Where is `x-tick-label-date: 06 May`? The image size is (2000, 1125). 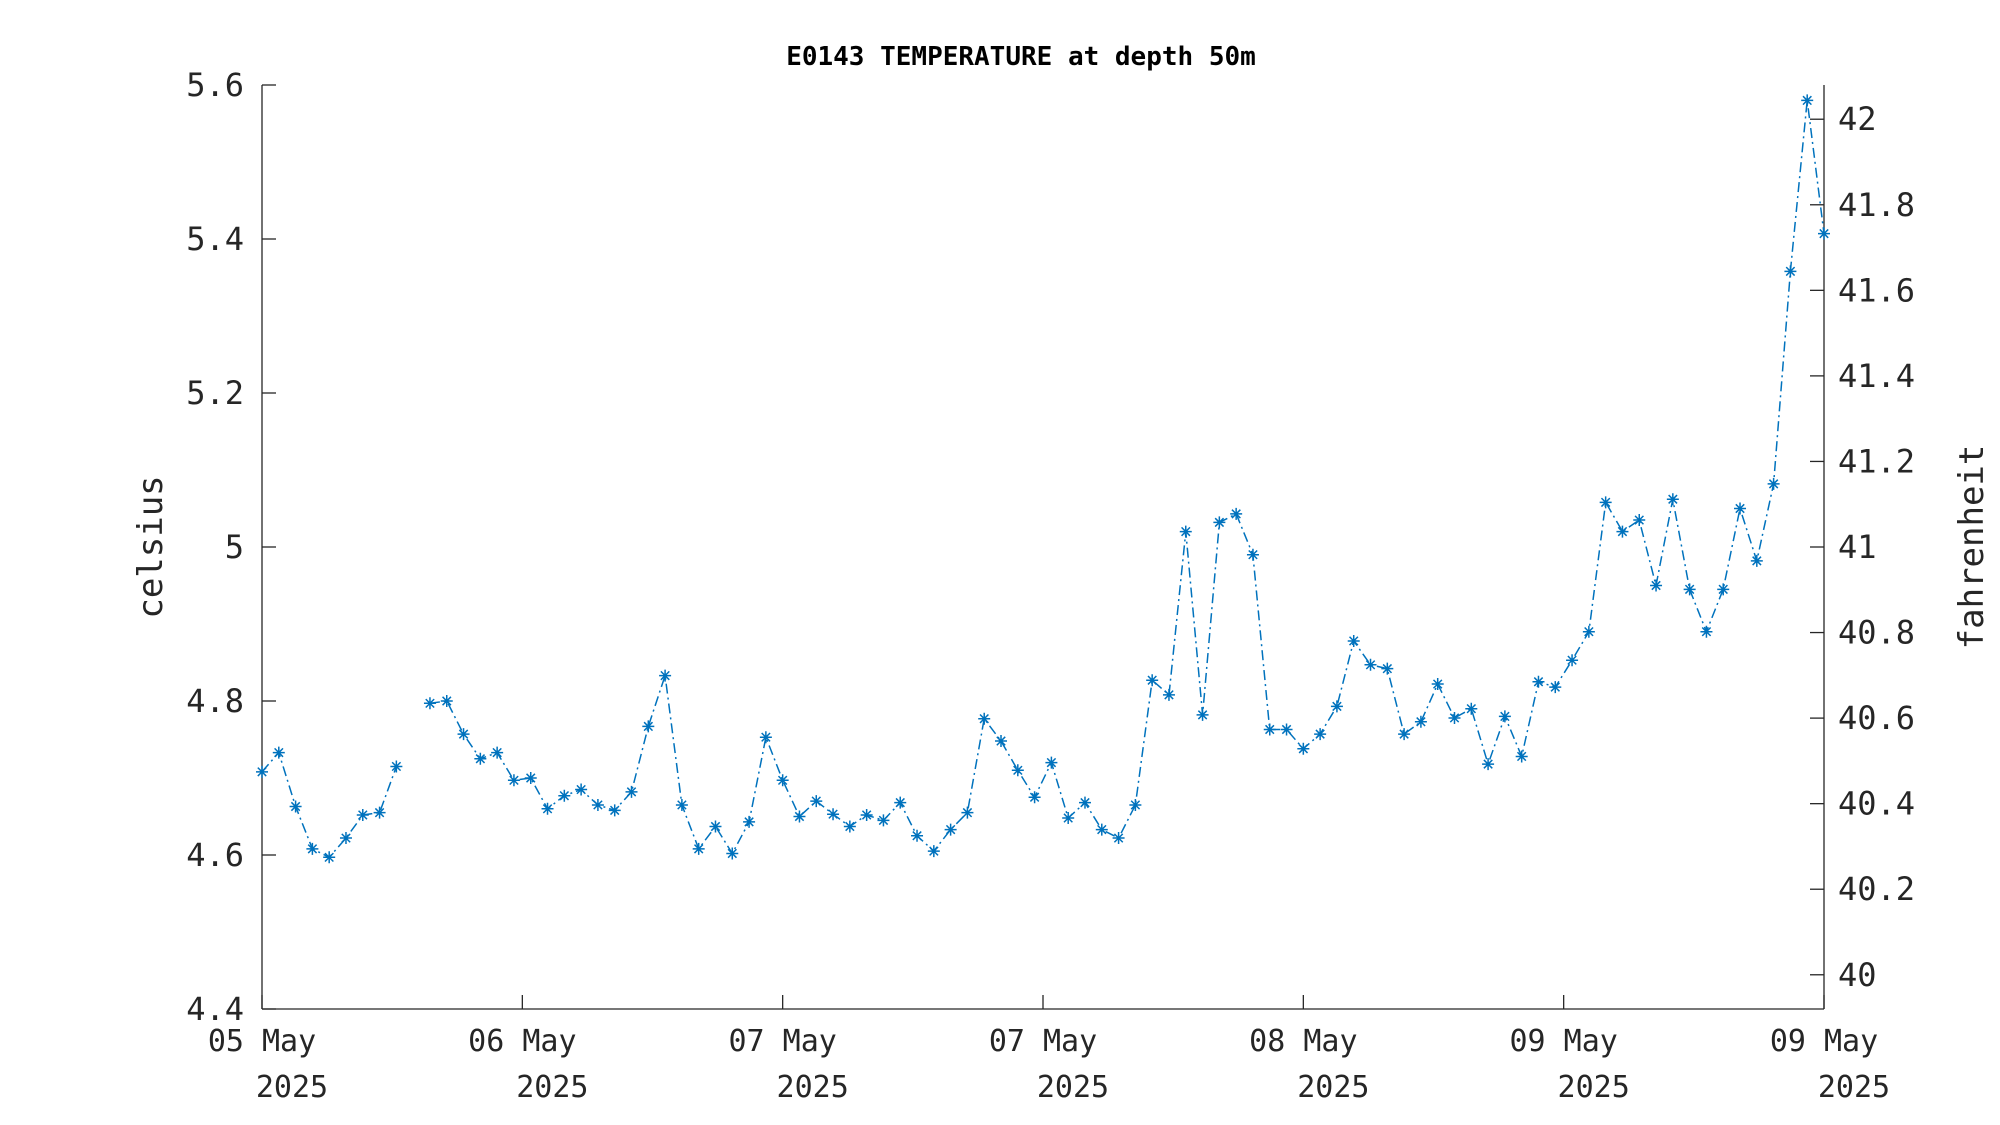 x-tick-label-date: 06 May is located at coordinates (522, 1041).